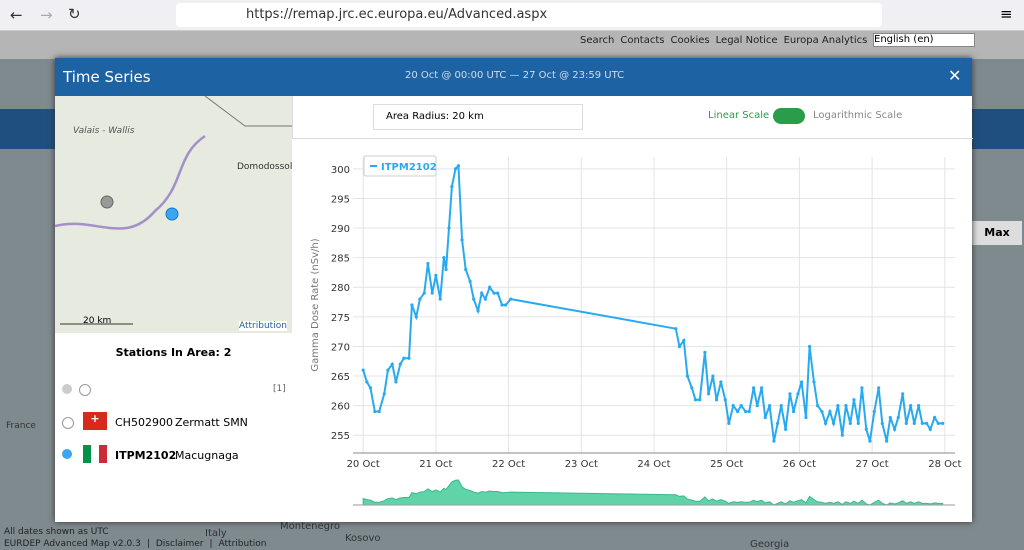  Describe the element at coordinates (107, 77) in the screenshot. I see `modal-title: Time Series` at that location.